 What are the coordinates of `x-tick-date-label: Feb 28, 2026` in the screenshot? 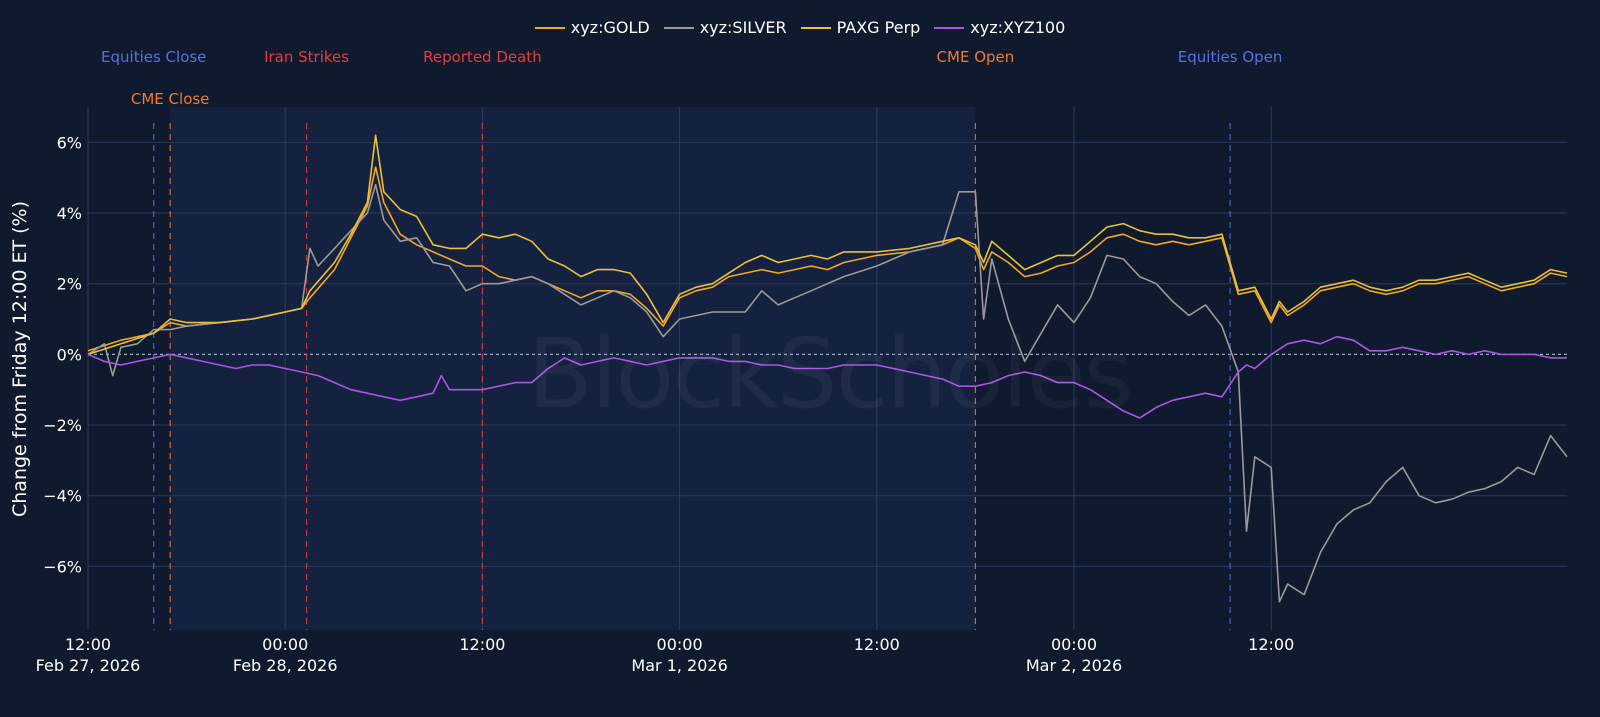 It's located at (285, 665).